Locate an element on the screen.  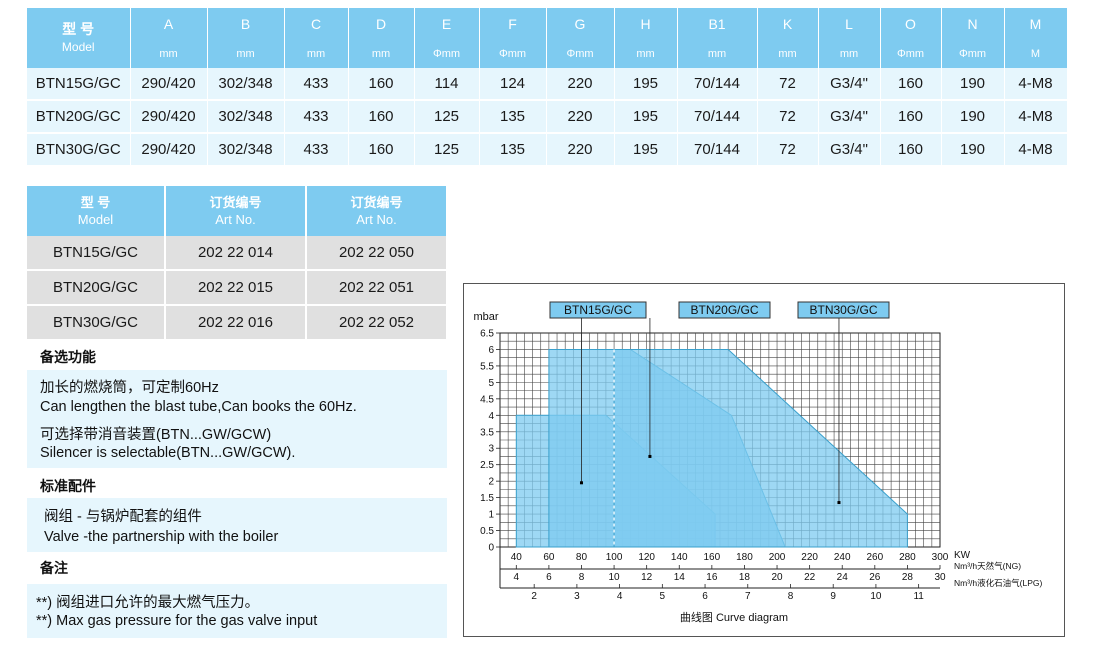
col-h-header: H is located at coordinates (646, 23).